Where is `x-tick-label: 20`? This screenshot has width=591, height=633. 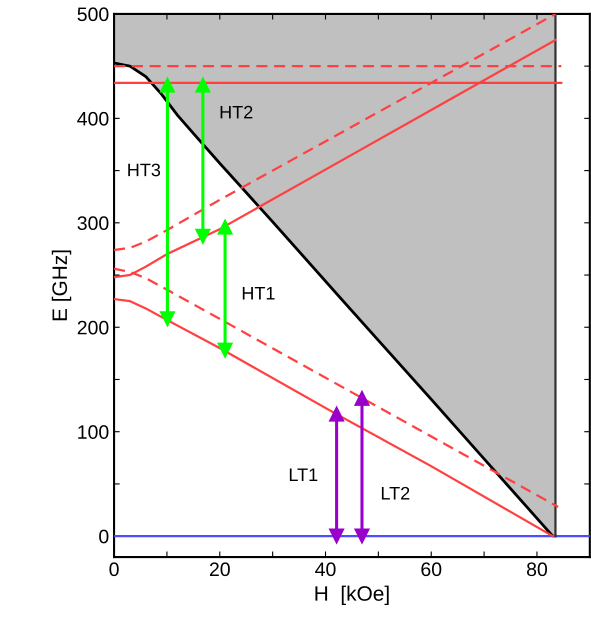
x-tick-label: 20 is located at coordinates (220, 569).